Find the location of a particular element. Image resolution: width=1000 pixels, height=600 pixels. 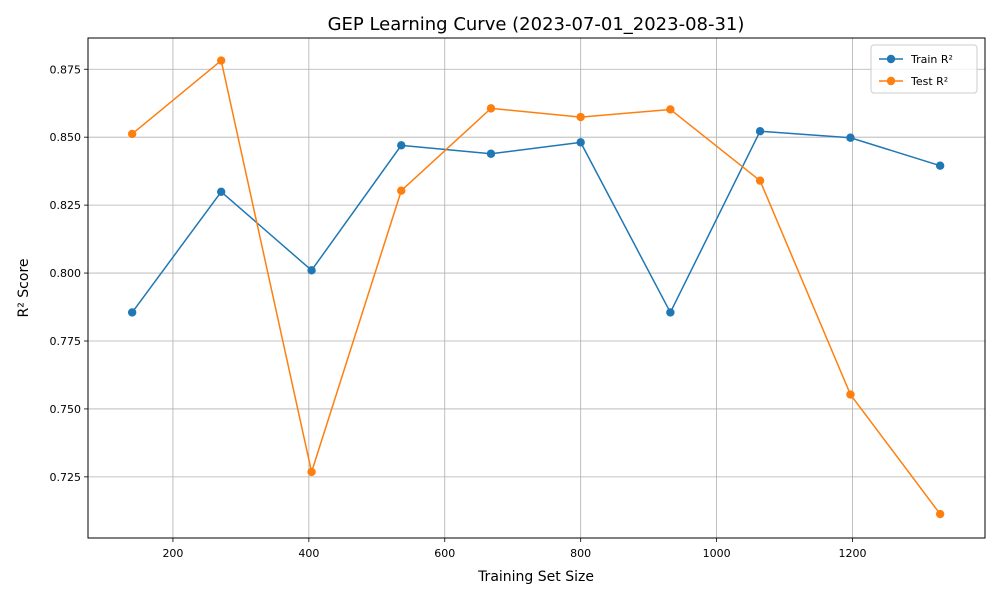

train-legend-label: Train R² is located at coordinates (931, 59).